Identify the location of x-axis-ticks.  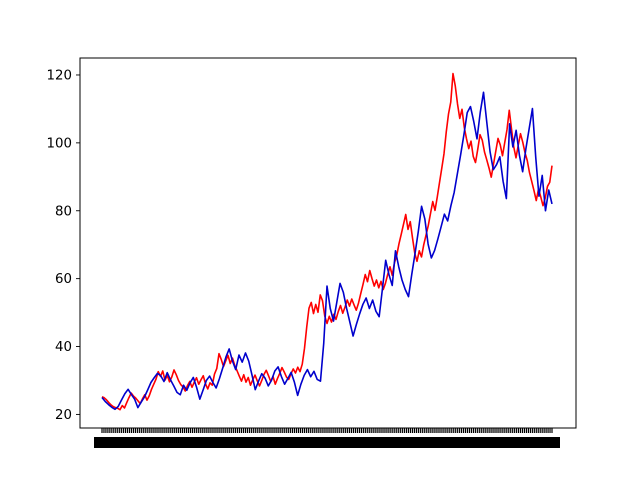
(327, 438).